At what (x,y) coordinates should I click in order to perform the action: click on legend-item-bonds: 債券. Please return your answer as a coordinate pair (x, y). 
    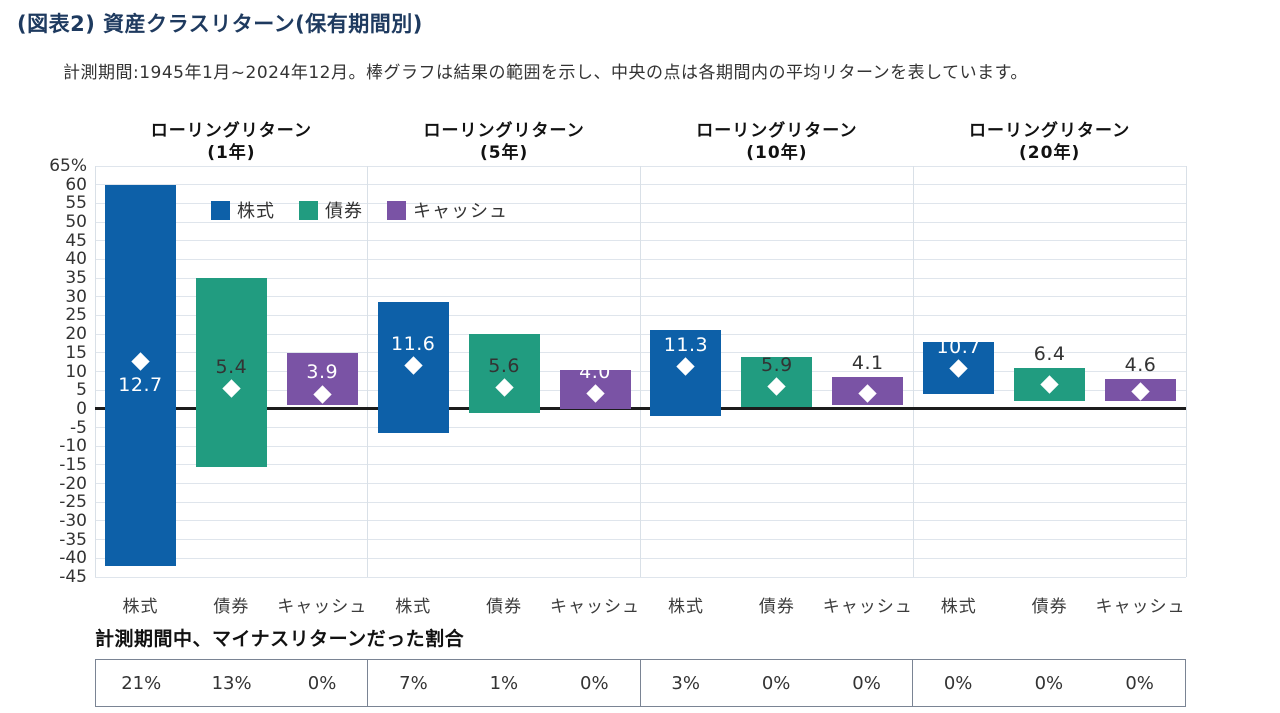
    Looking at the image, I should click on (331, 210).